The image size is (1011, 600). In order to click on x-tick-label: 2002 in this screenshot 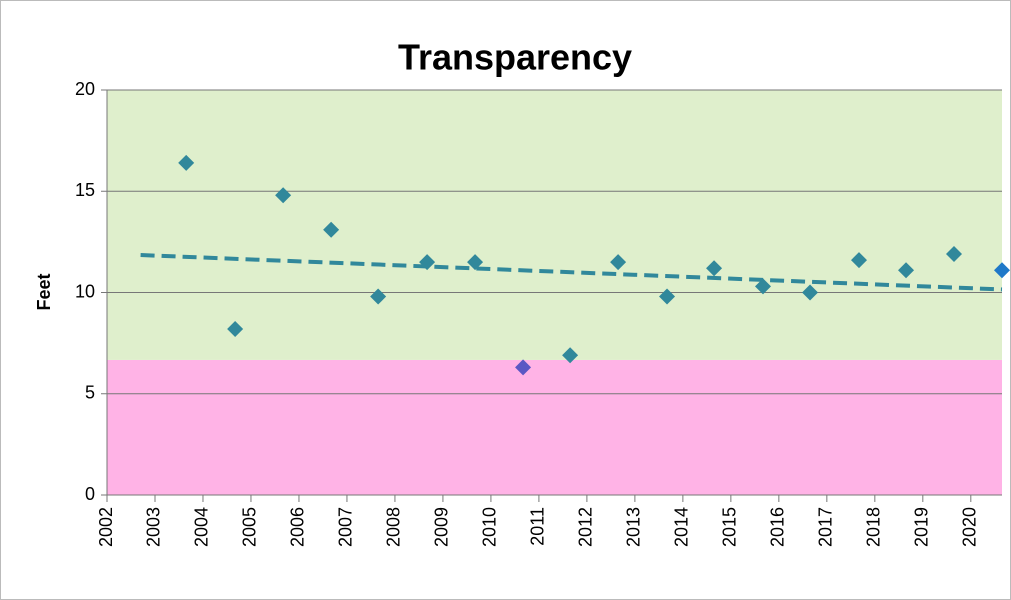, I will do `click(106, 527)`.